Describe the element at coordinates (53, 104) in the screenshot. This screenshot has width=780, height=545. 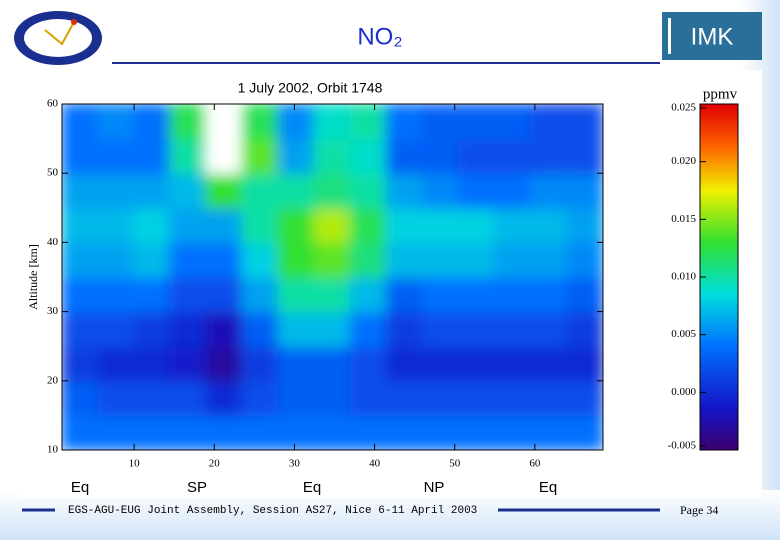
I see `y-tick-label: 60` at that location.